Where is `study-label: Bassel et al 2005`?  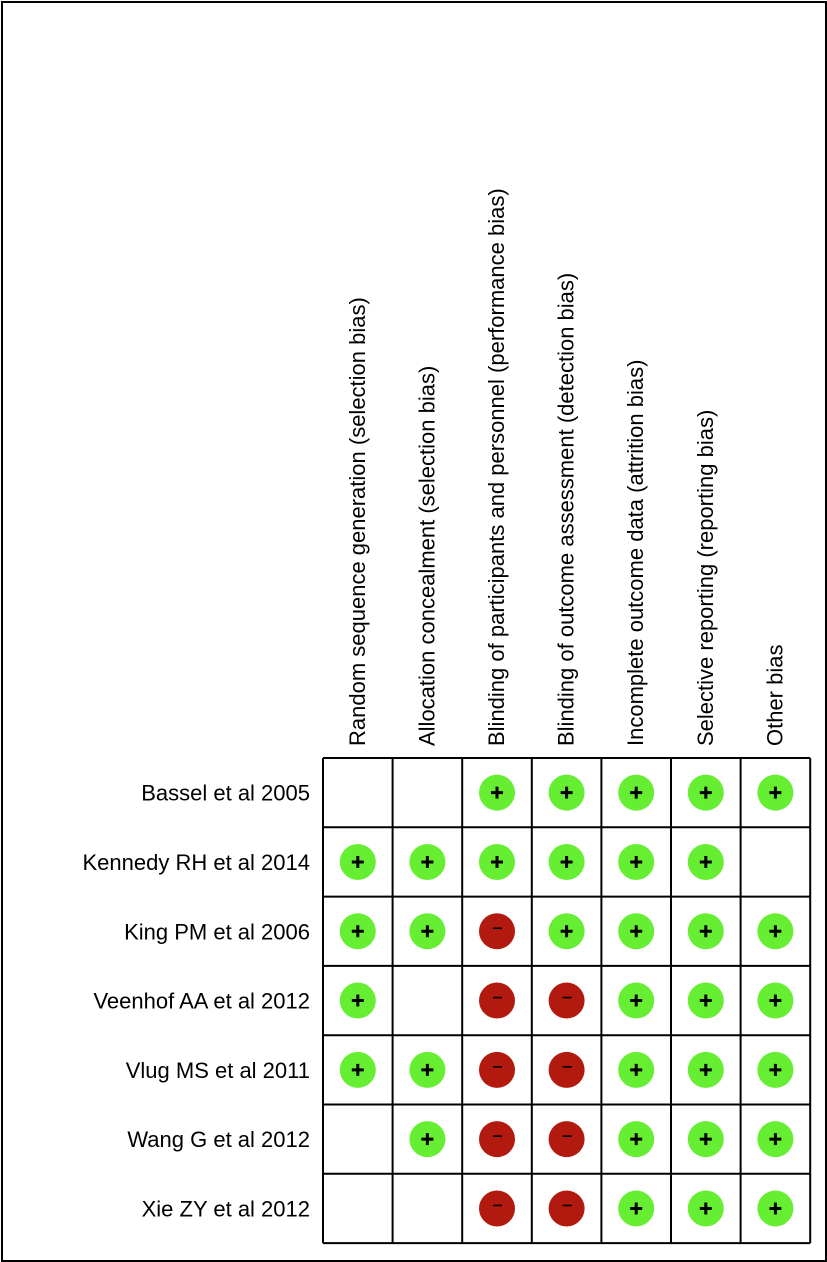
study-label: Bassel et al 2005 is located at coordinates (225, 793).